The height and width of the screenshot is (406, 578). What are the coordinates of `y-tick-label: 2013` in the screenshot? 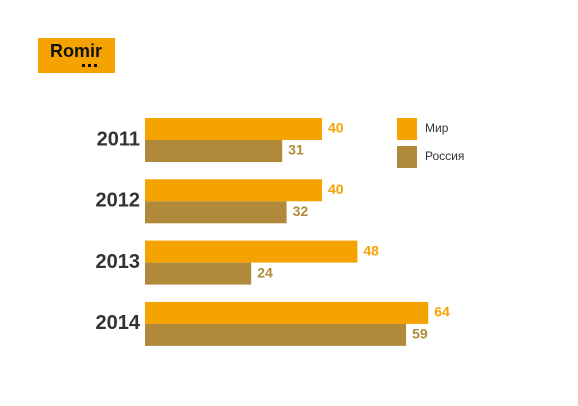 It's located at (118, 262).